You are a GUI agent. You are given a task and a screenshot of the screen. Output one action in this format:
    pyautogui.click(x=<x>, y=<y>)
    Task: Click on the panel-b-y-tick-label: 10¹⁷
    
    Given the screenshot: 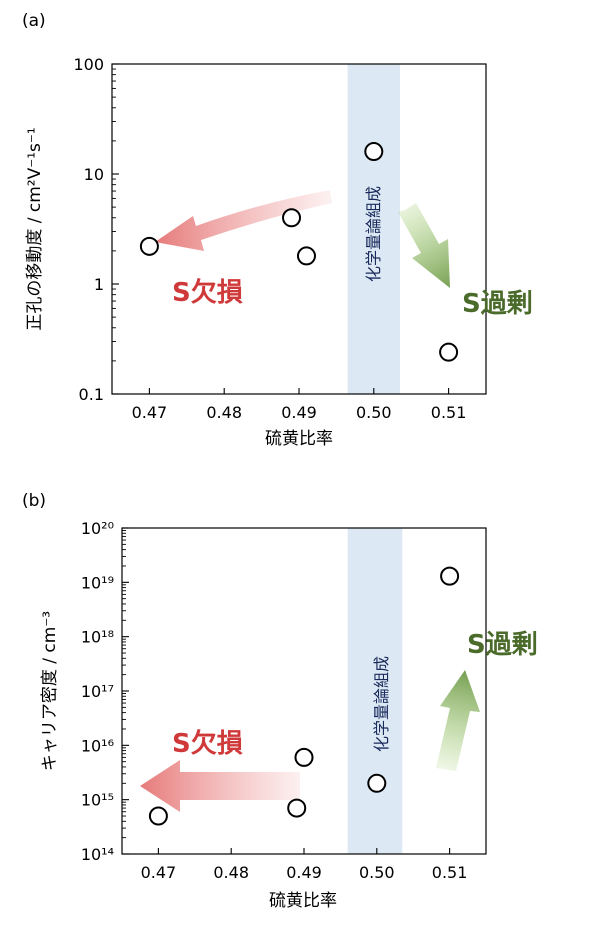 What is the action you would take?
    pyautogui.click(x=97, y=691)
    